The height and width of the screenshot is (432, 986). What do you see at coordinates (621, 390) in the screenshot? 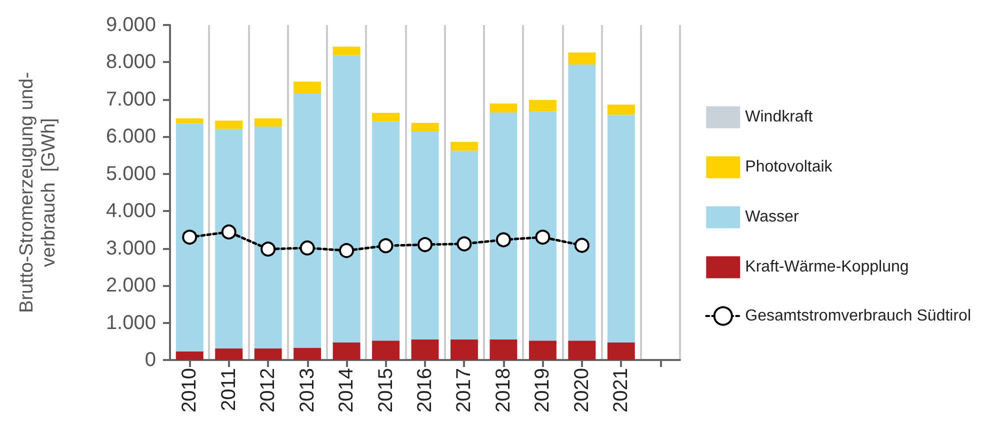
I see `x-tick-label: 2021` at bounding box center [621, 390].